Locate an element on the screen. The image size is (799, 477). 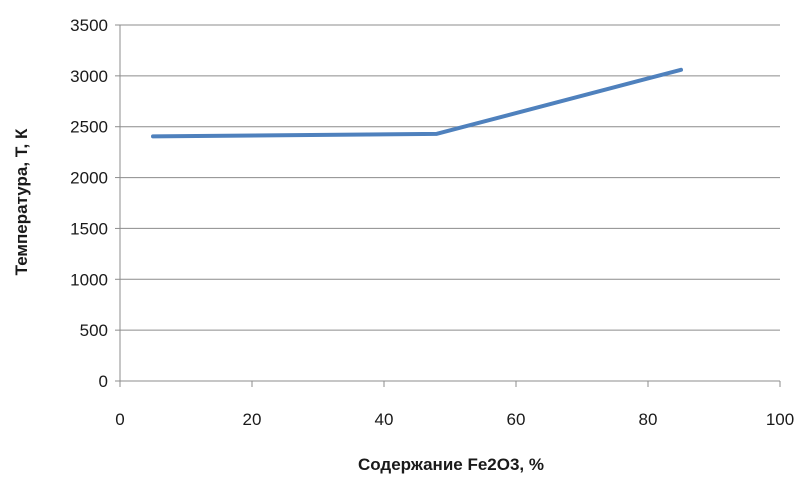
x-tick-label-80: 80 is located at coordinates (648, 419).